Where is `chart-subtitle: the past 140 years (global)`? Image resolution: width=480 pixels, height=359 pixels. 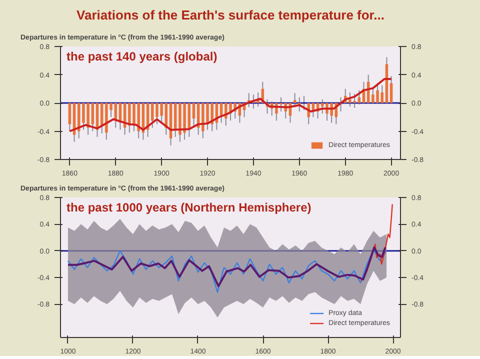
chart-subtitle: the past 140 years (global) is located at coordinates (142, 57).